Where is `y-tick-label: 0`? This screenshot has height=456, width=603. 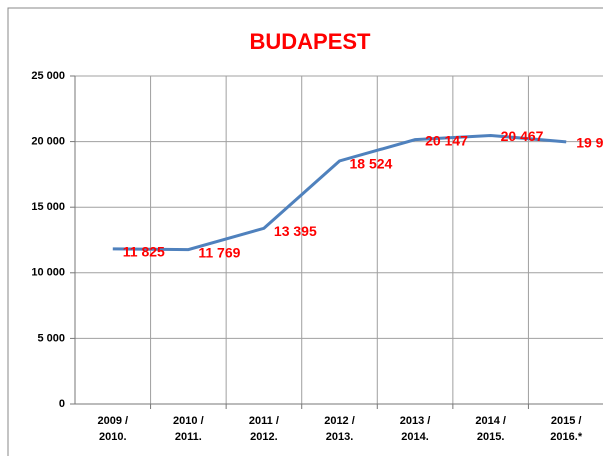 y-tick-label: 0 is located at coordinates (62, 404).